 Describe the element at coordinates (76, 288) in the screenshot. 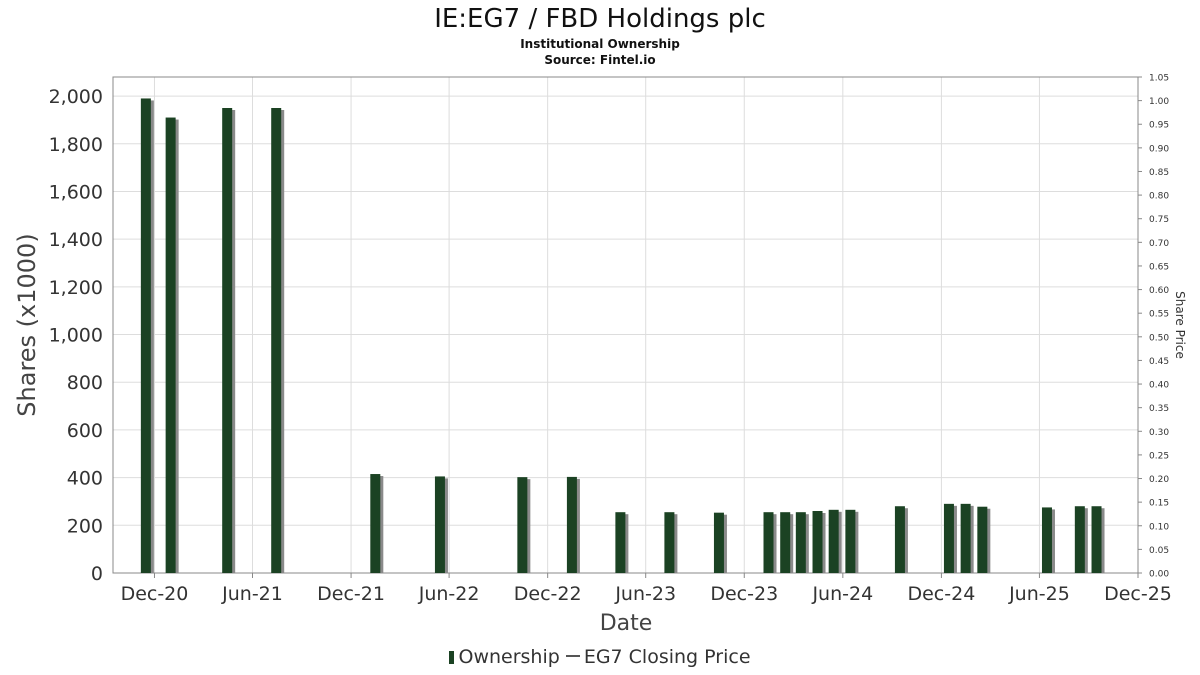

I see `y-tick-label: 1,200` at that location.